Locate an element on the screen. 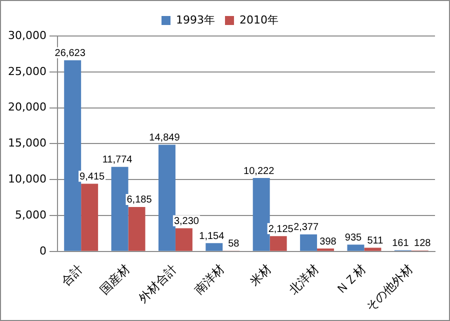 The image size is (450, 321). legend-label: 1993年 is located at coordinates (196, 19).